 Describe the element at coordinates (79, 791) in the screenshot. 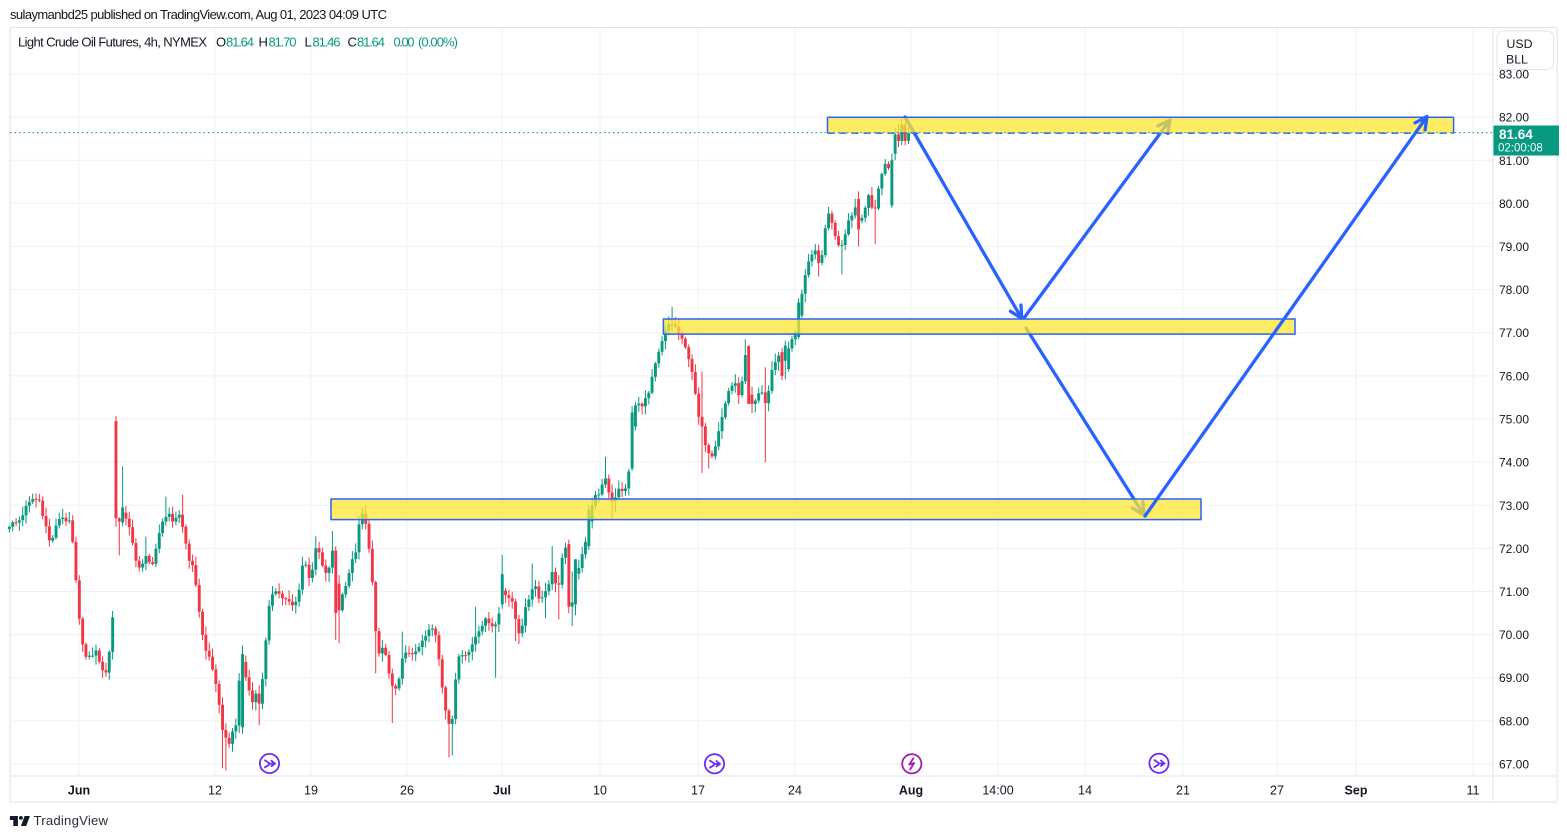

I see `svg-text: Jun` at that location.